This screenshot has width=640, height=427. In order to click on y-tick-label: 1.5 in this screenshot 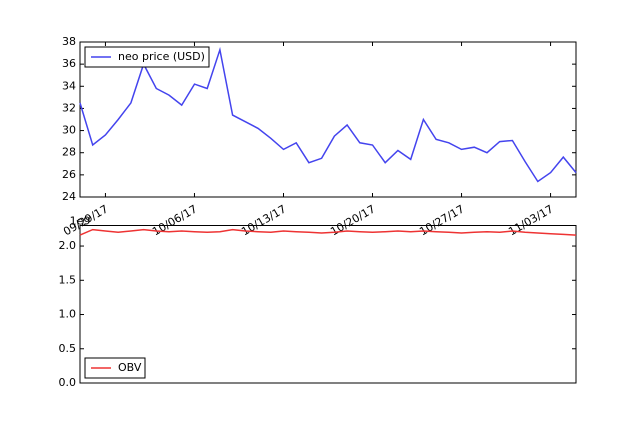, I will do `click(68, 279)`.